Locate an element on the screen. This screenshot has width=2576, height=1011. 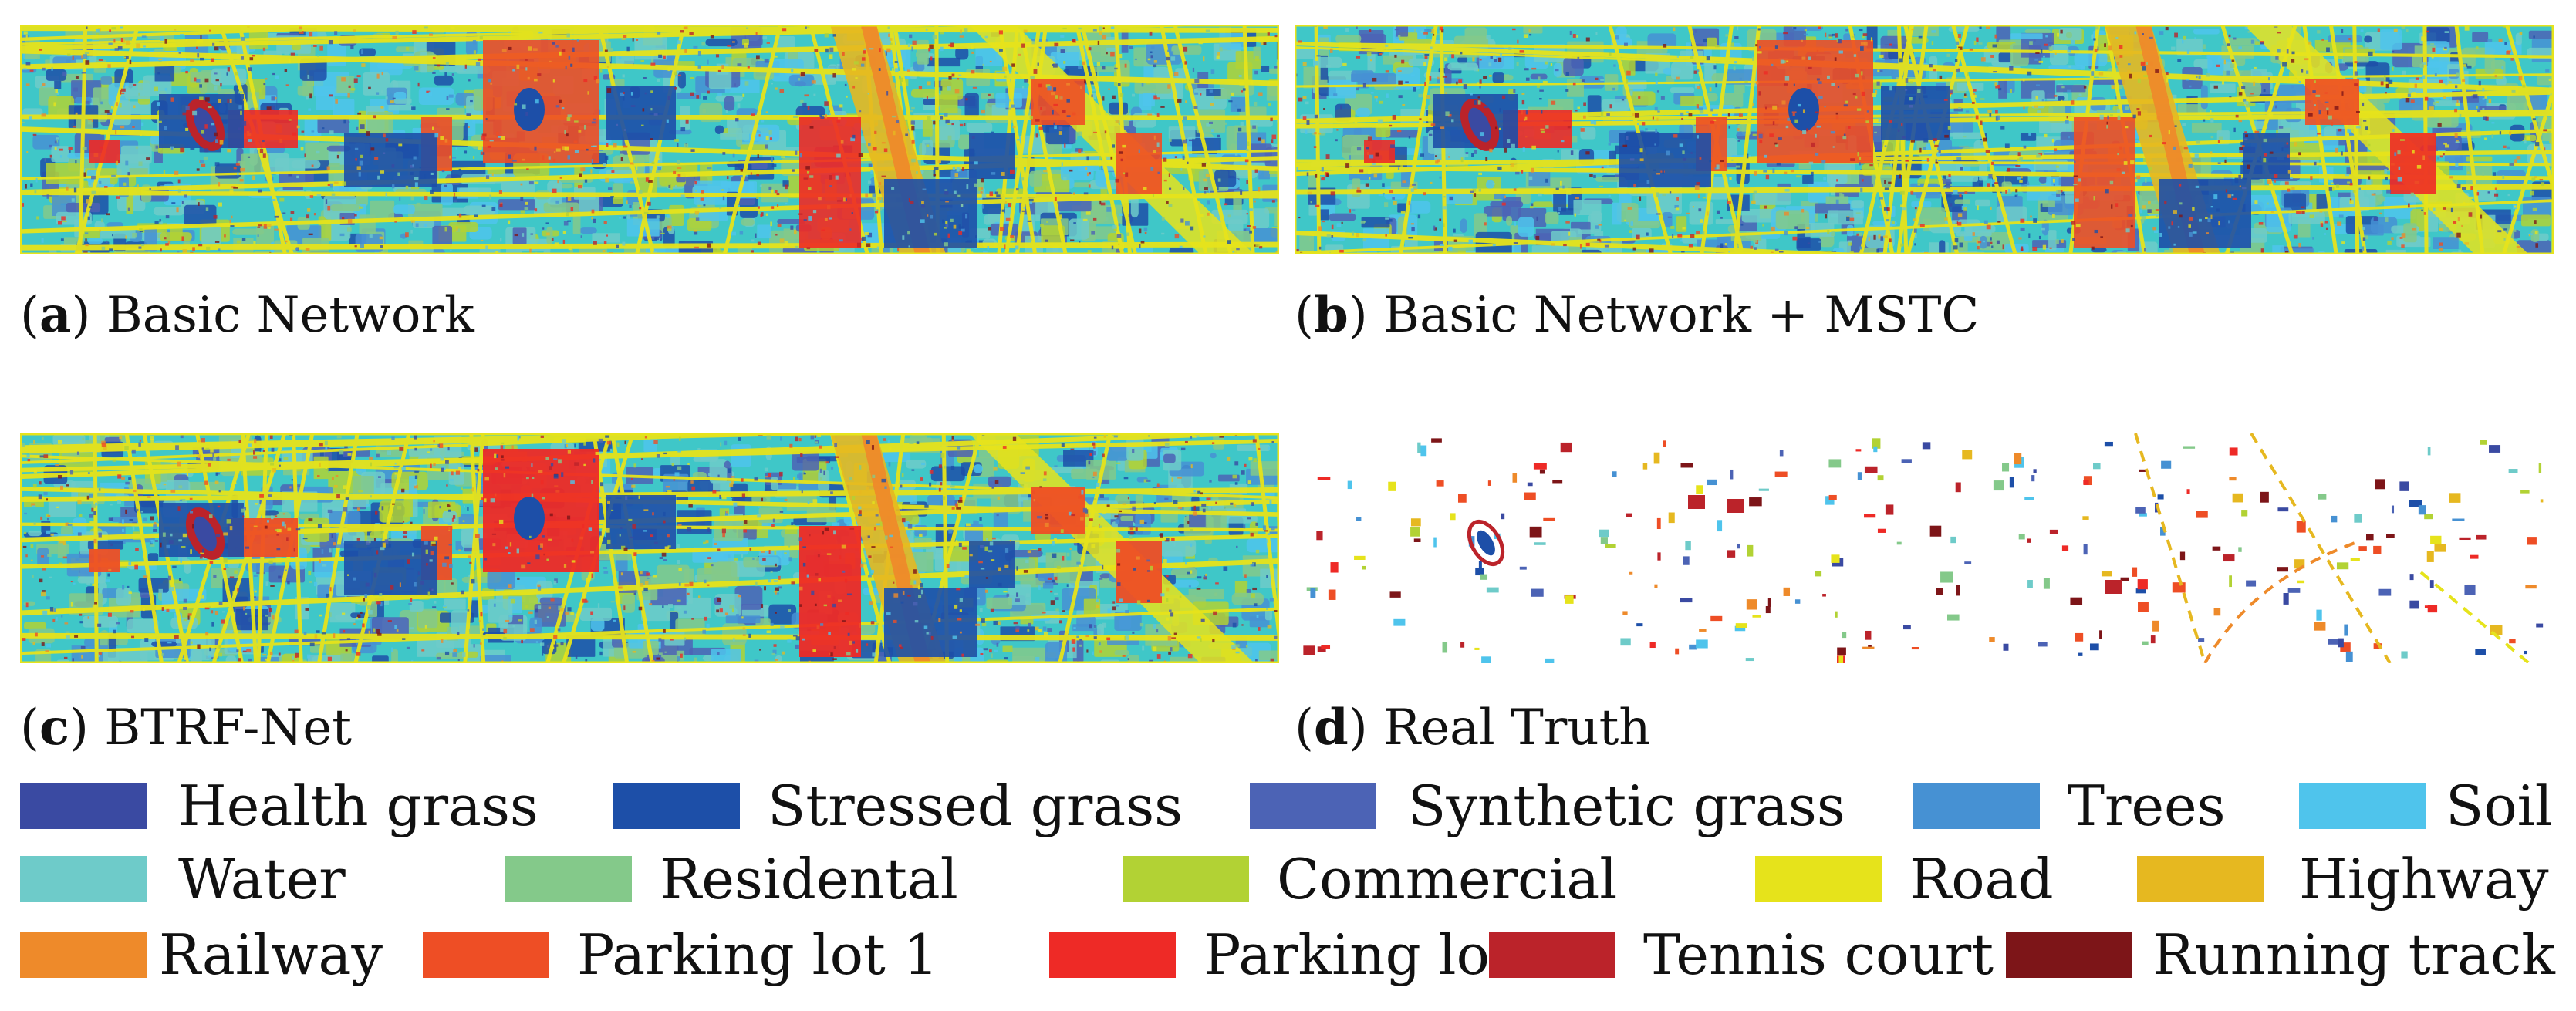
classification-map-btrf-net is located at coordinates (649, 548).